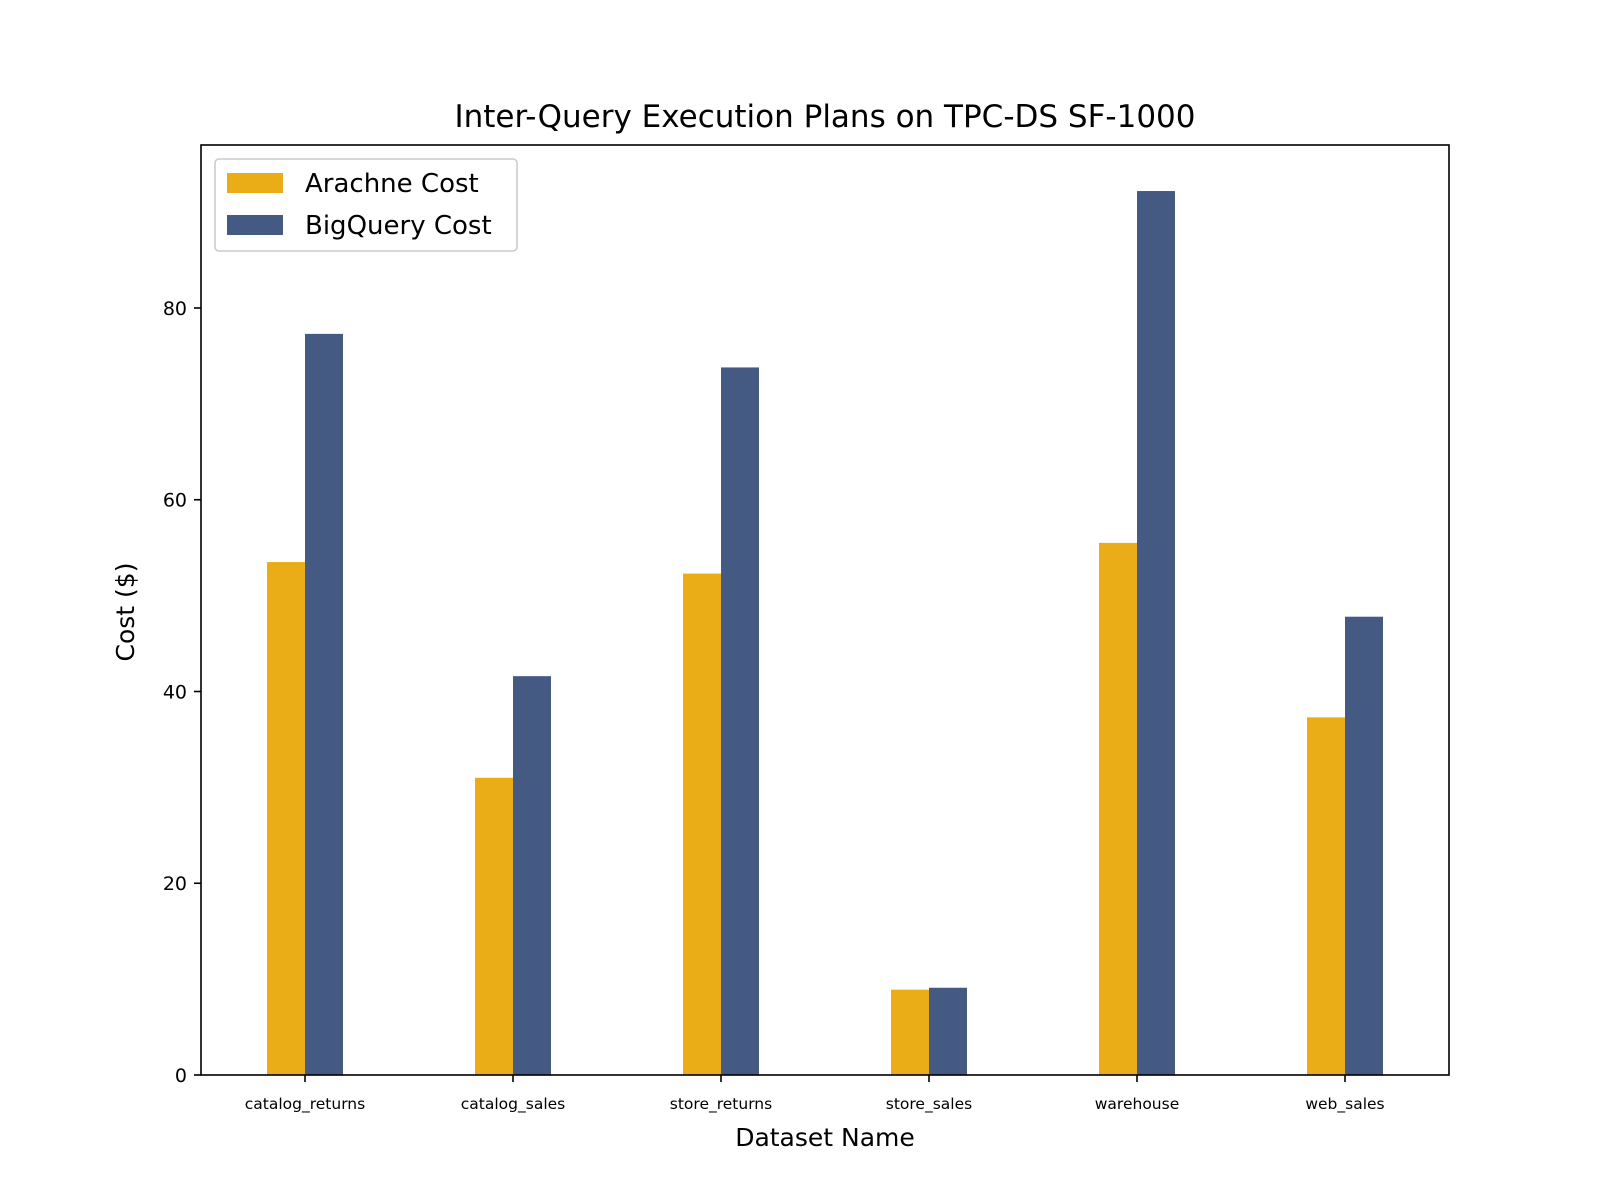  I want to click on bar-bigquery-web-sales, so click(1364, 845).